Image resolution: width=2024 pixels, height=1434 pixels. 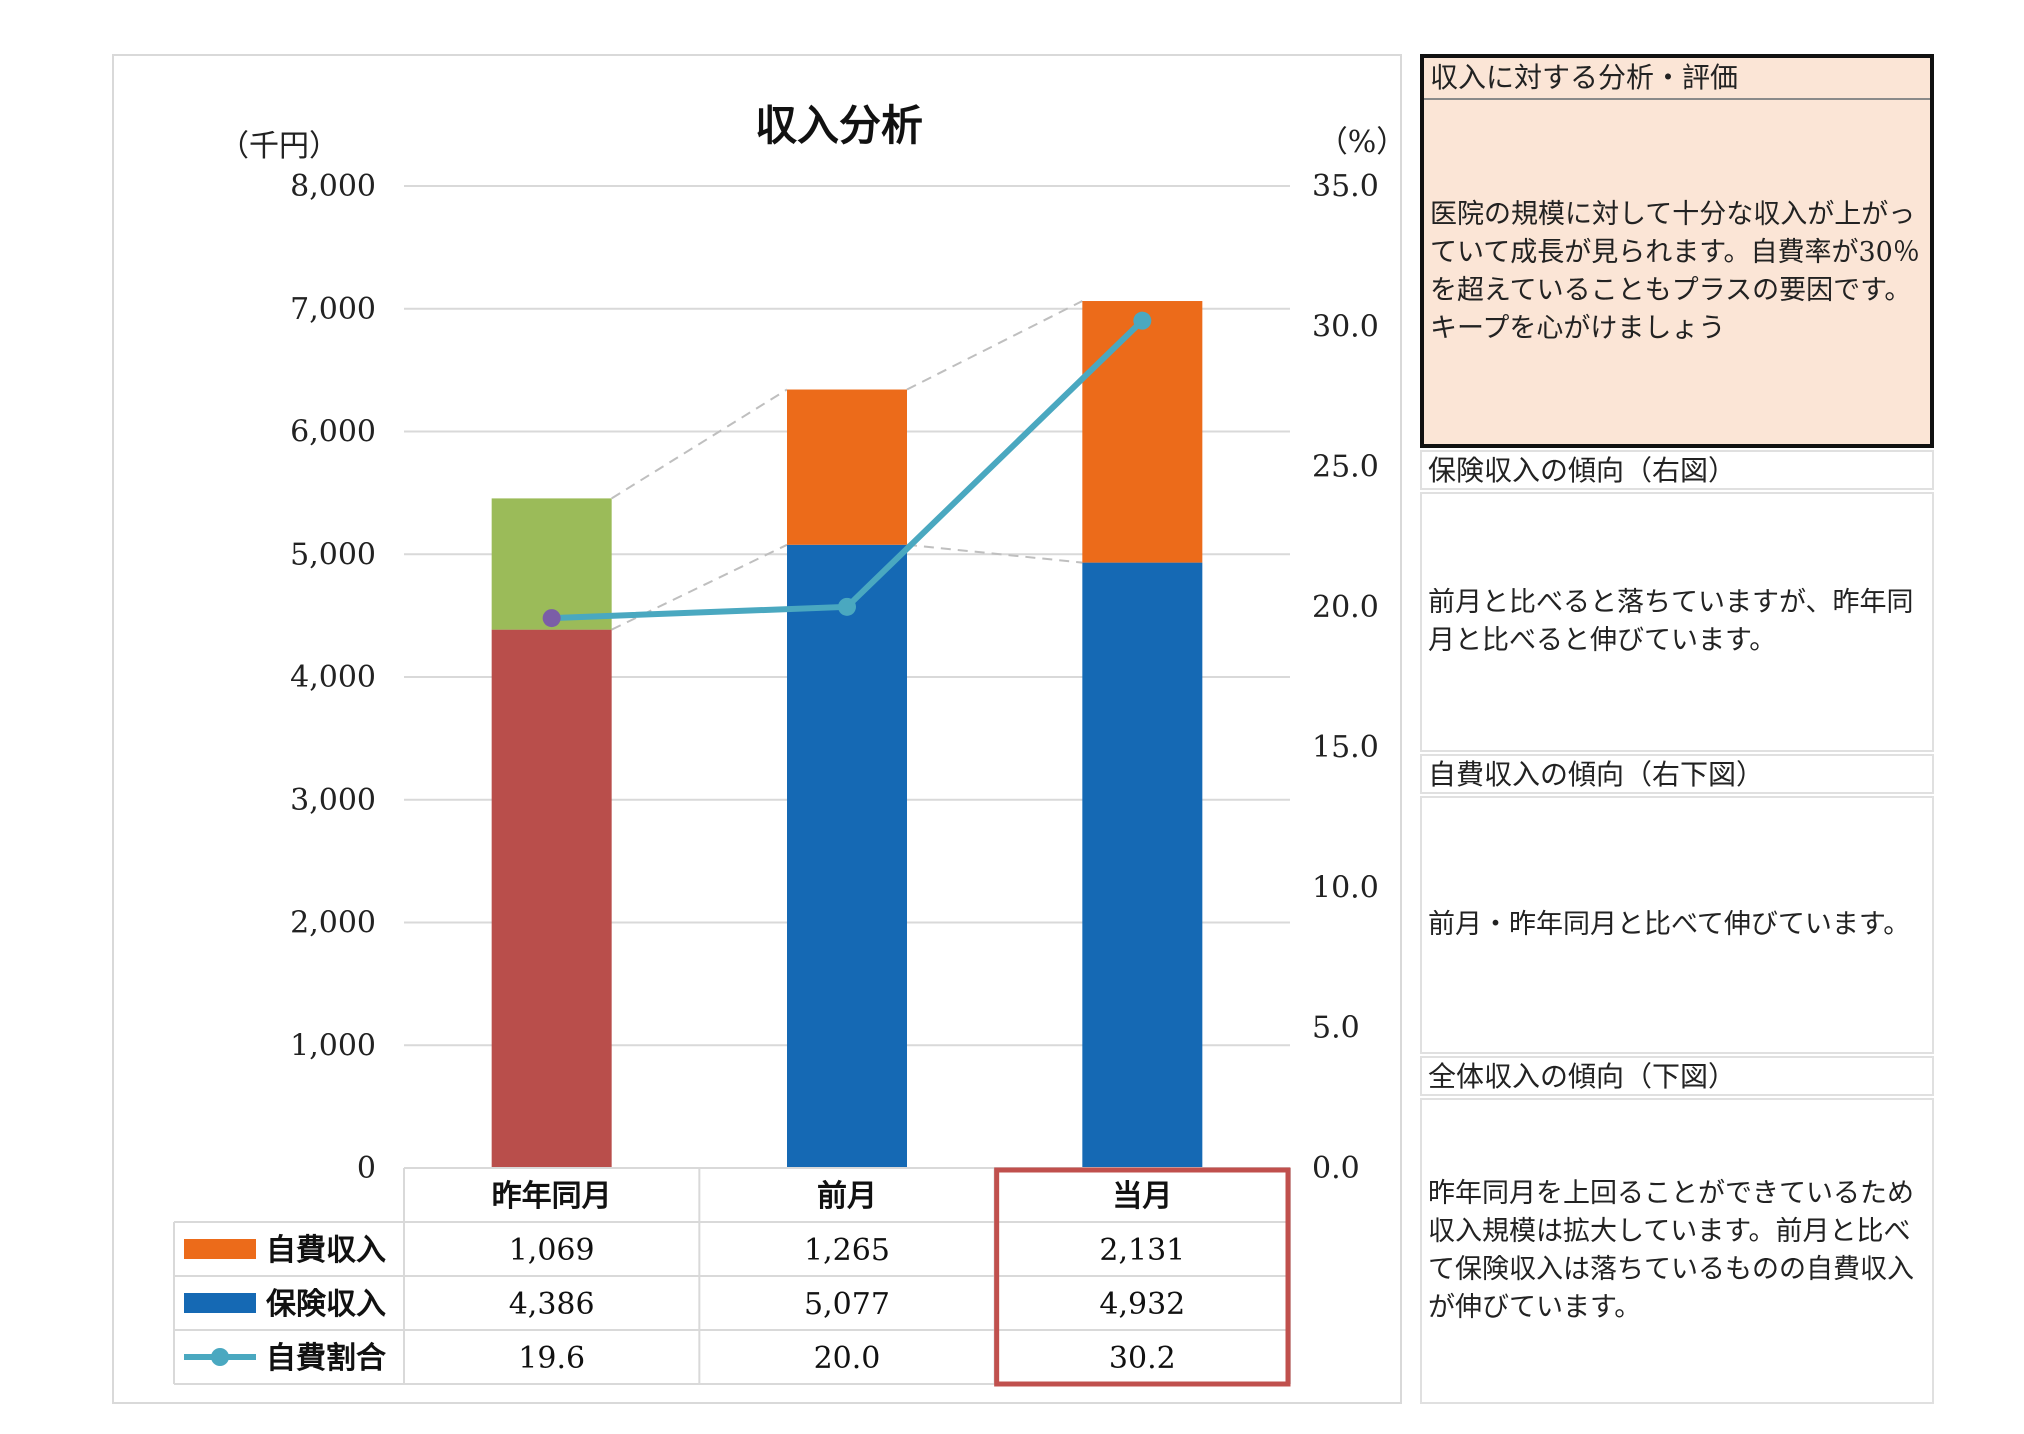 What do you see at coordinates (1345, 326) in the screenshot?
I see `right-tick-label: 30.0` at bounding box center [1345, 326].